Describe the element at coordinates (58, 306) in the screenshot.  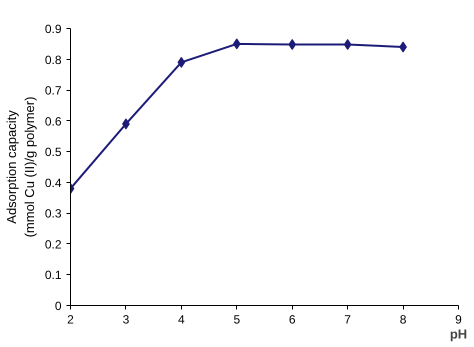
I see `y-tick-label: 0` at that location.